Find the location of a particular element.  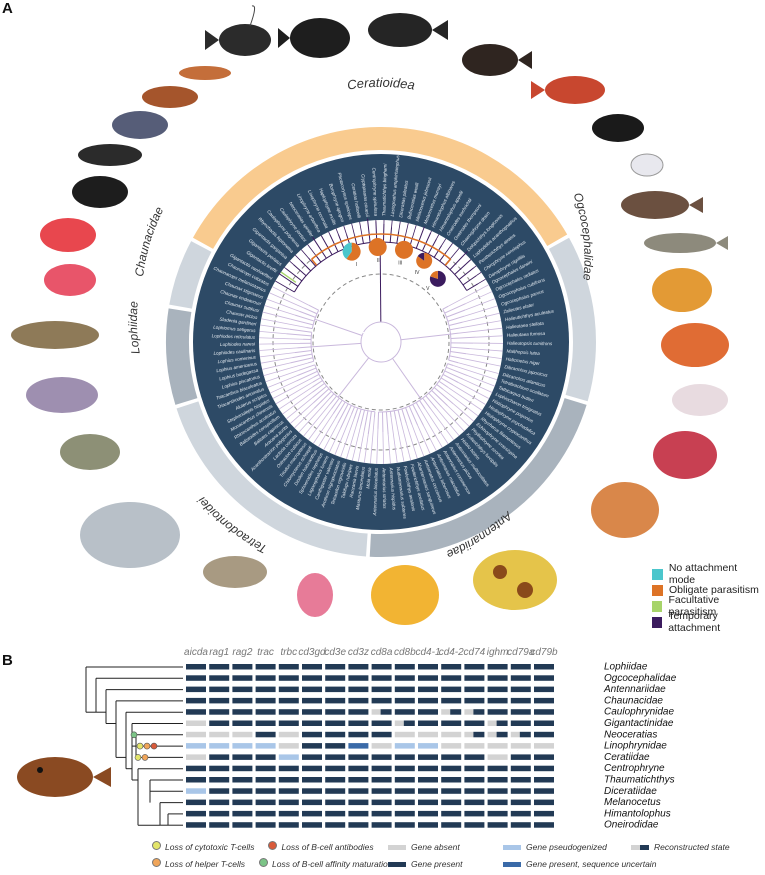

gene-header: cd3e is located at coordinates (335, 652).